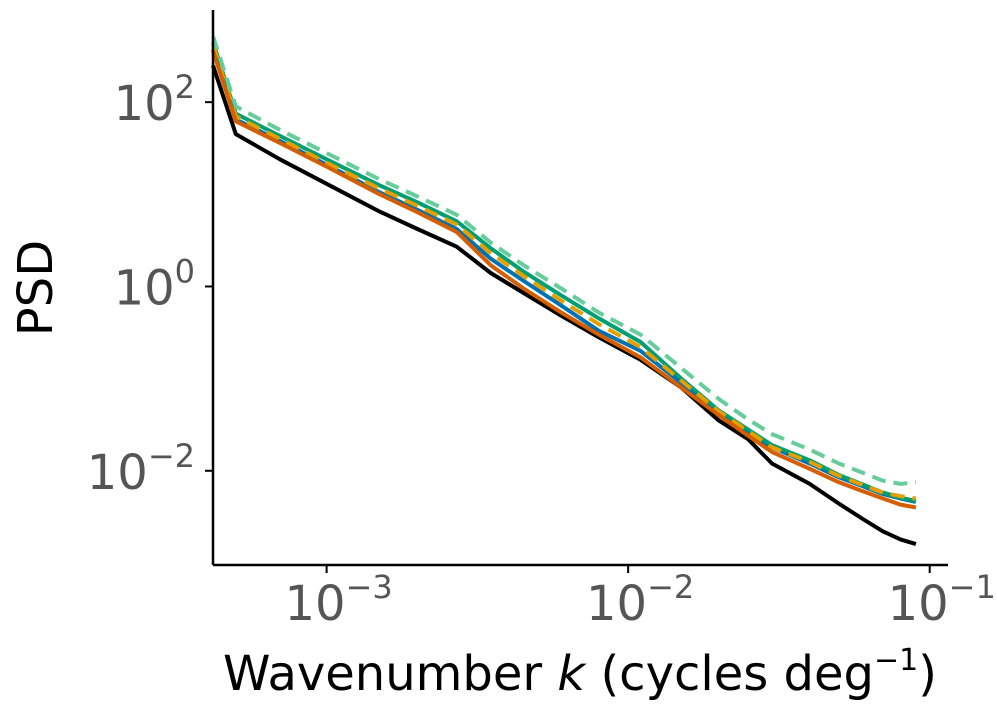 This screenshot has width=997, height=712. I want to click on x-tick-−2-label-exponent: −2, so click(670, 587).